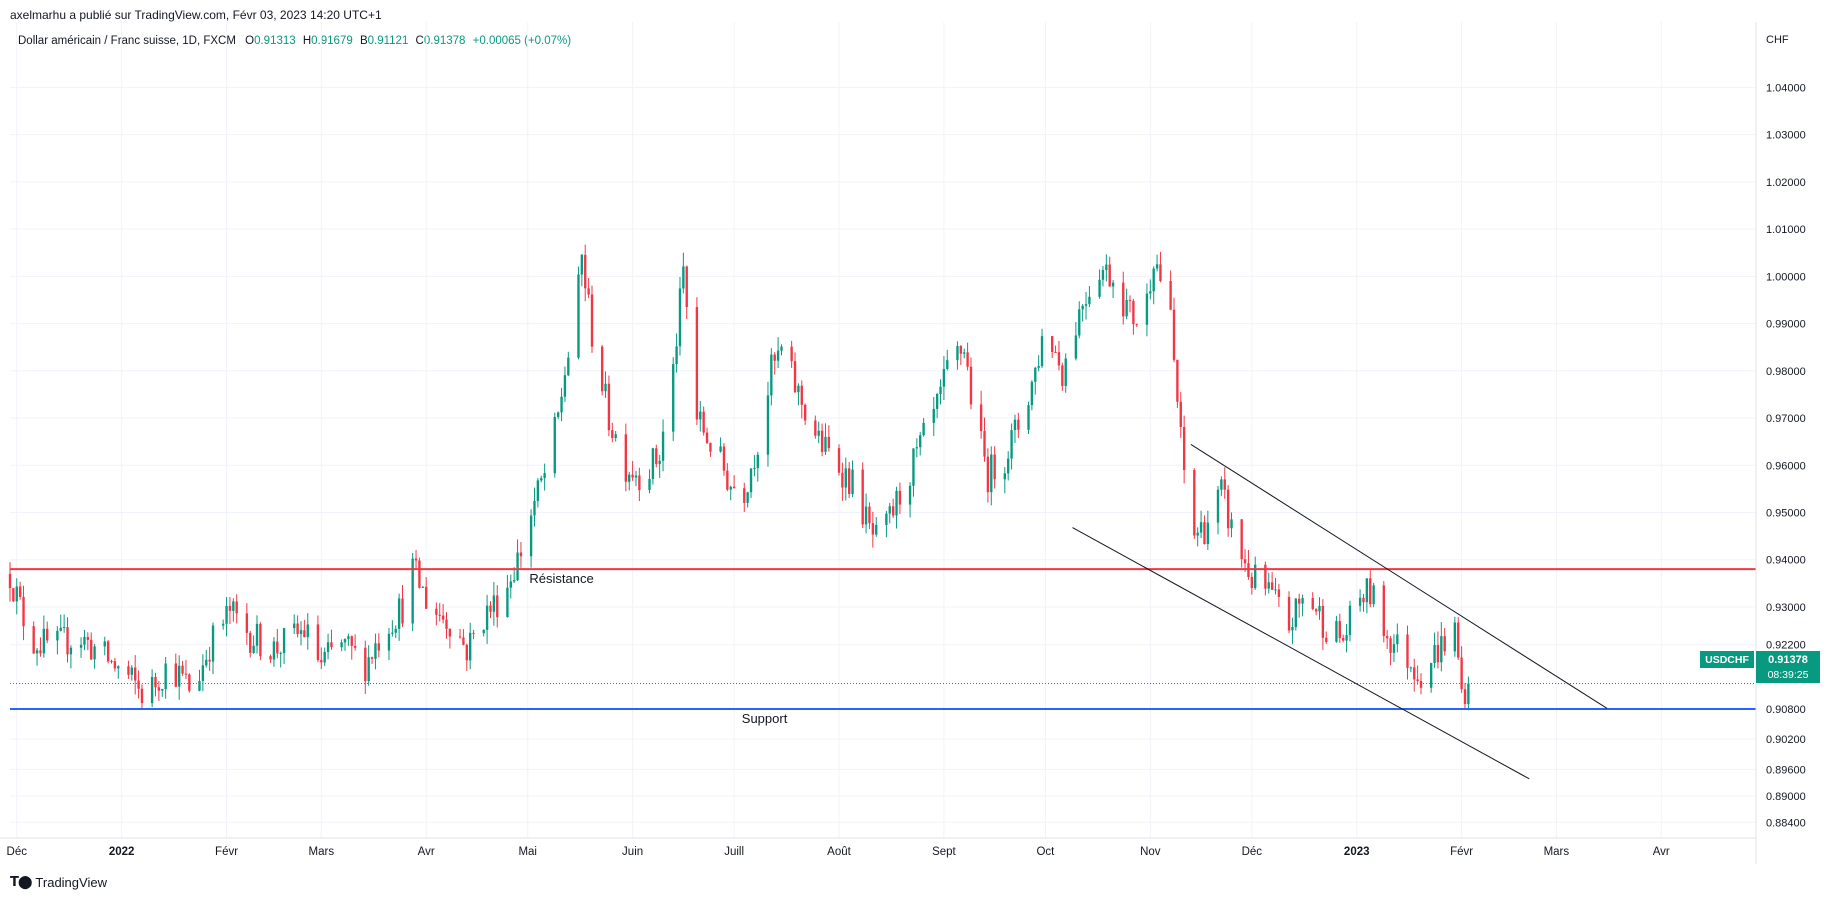  I want to click on price-tag-price: 0.91378, so click(1788, 660).